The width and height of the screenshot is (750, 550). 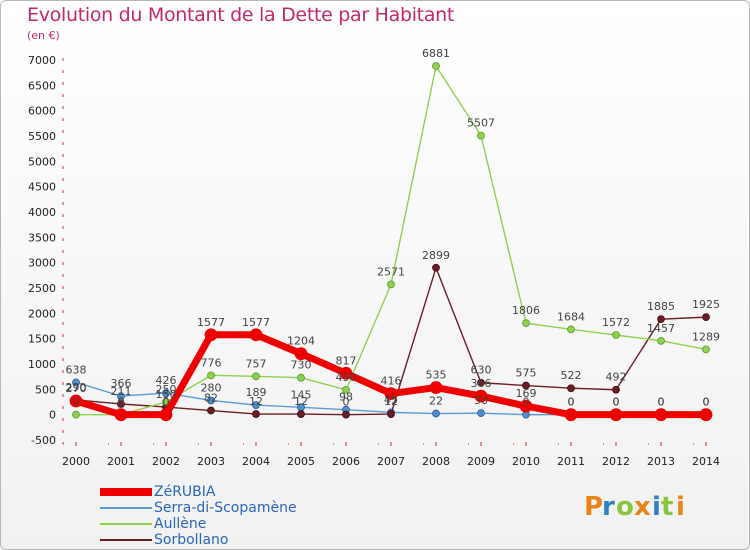 What do you see at coordinates (42, 161) in the screenshot?
I see `y-tick-label: 5000` at bounding box center [42, 161].